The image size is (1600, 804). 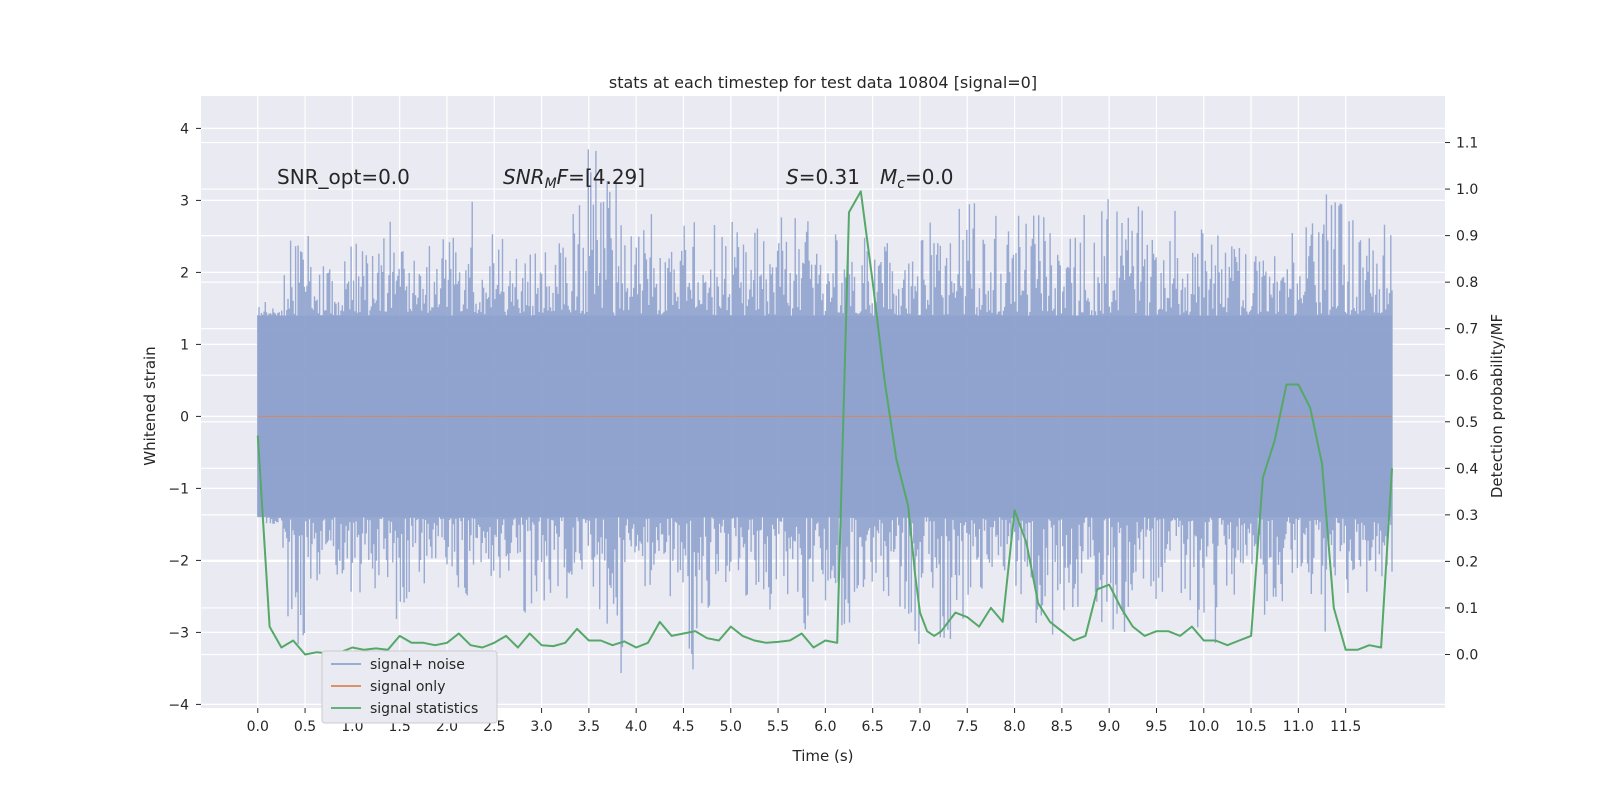 What do you see at coordinates (1467, 237) in the screenshot?
I see `y2-tick-label: 0.9` at bounding box center [1467, 237].